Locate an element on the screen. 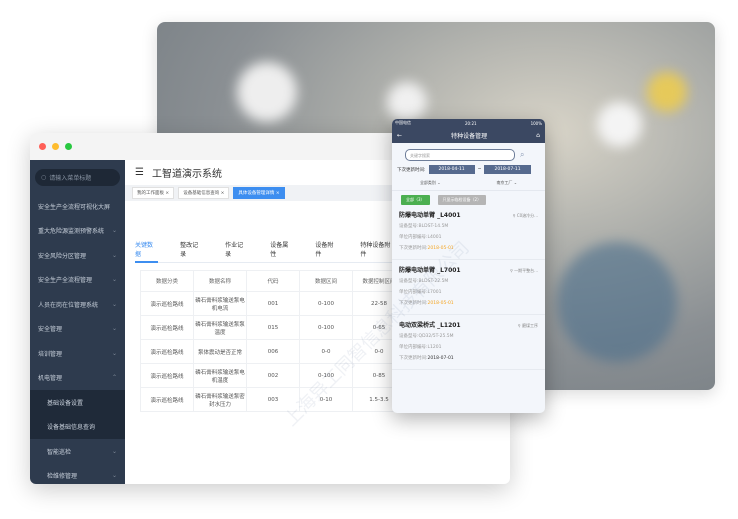  date-sep: ~ is located at coordinates (479, 169).